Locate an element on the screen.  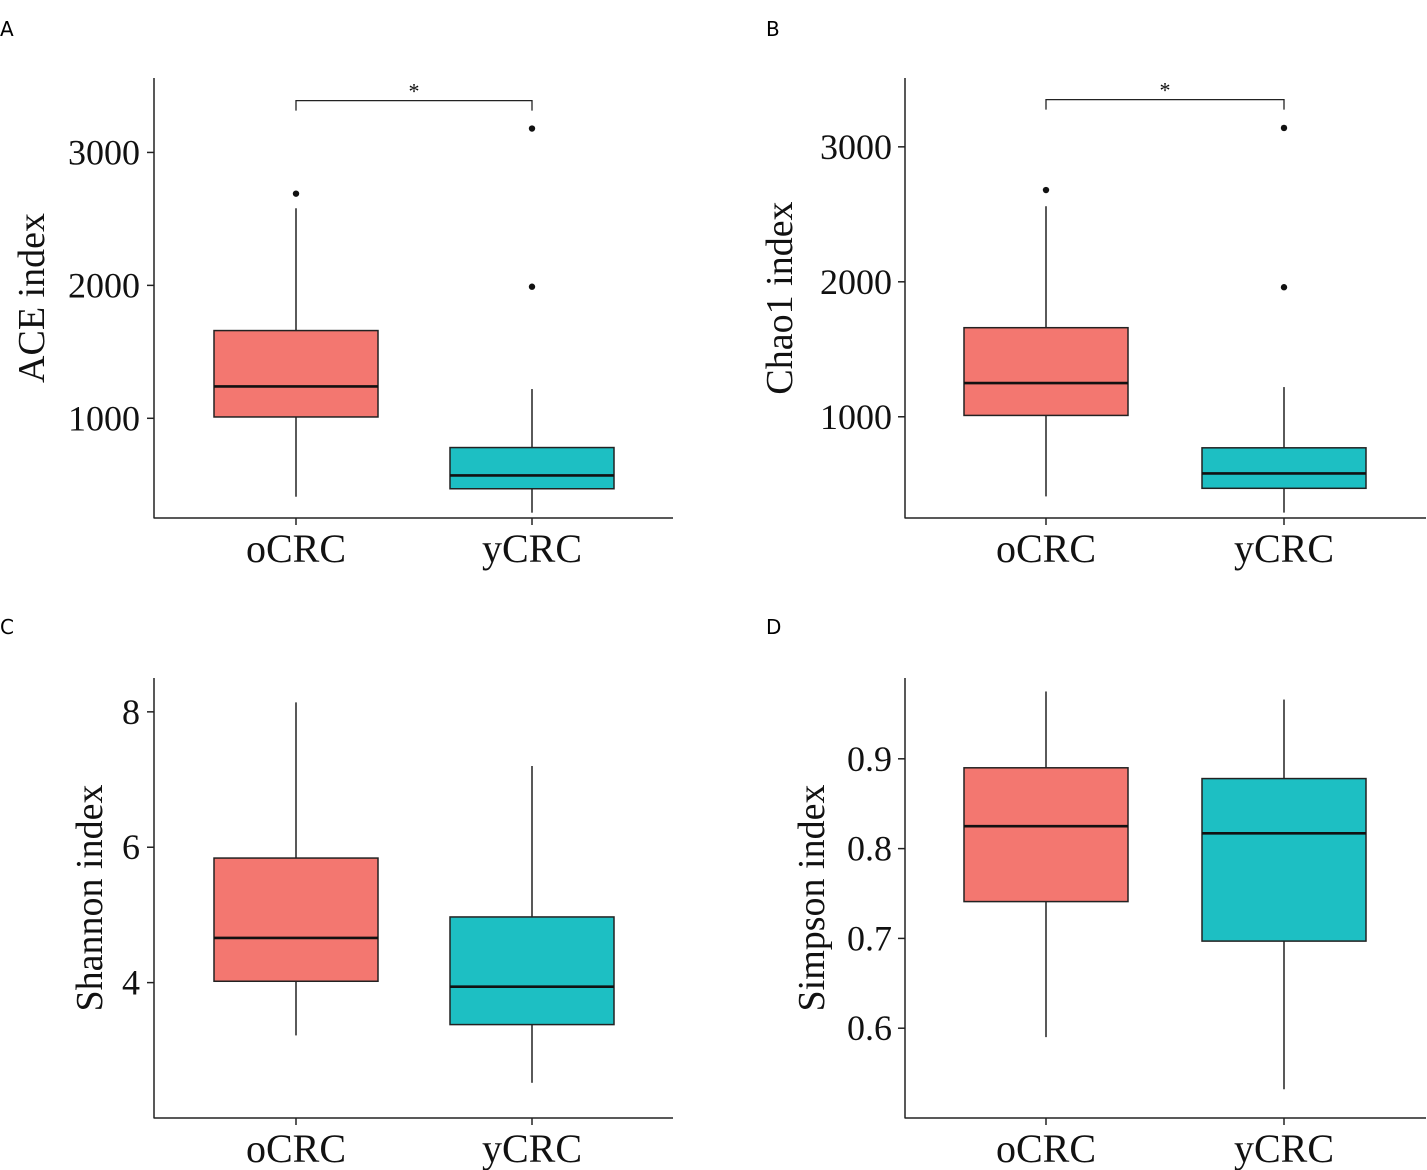
y-axis-title: Chao1 index is located at coordinates (780, 297).